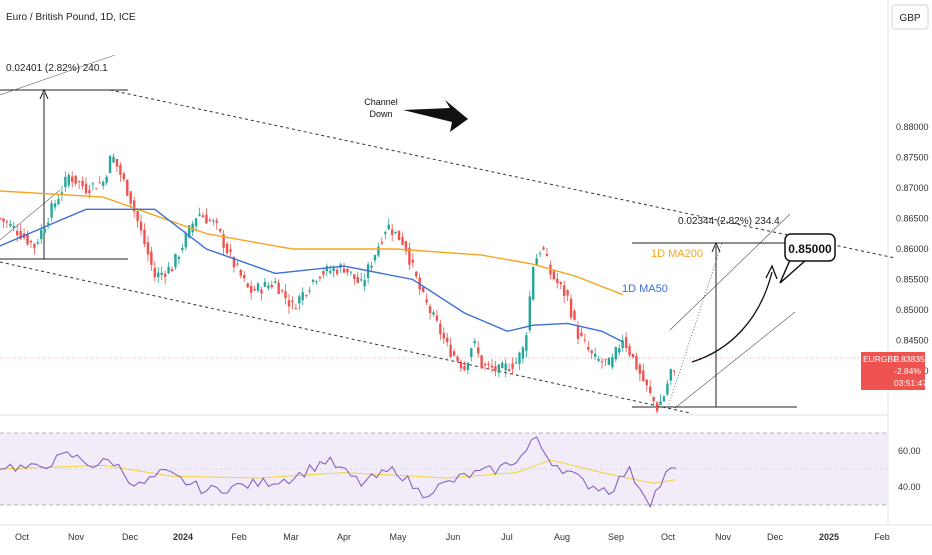 The image size is (932, 555). I want to click on time-tick-label: Mar, so click(291, 537).